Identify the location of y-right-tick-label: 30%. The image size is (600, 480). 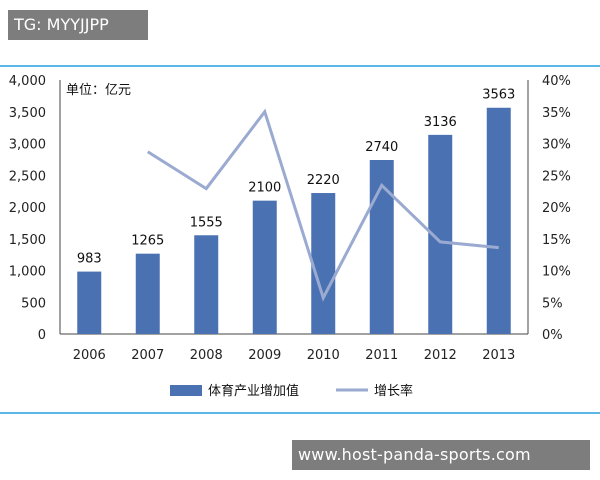
(556, 145).